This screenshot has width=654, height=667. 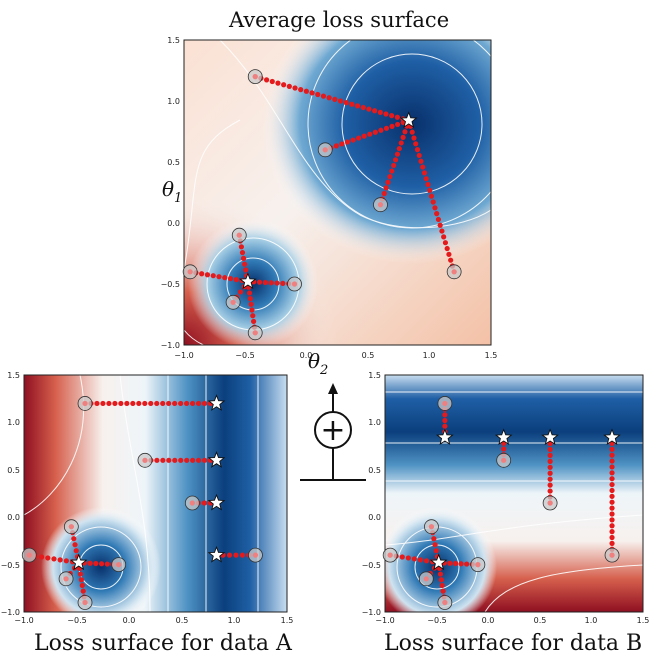 What do you see at coordinates (333, 388) in the screenshot?
I see `up-arrow-icon` at bounding box center [333, 388].